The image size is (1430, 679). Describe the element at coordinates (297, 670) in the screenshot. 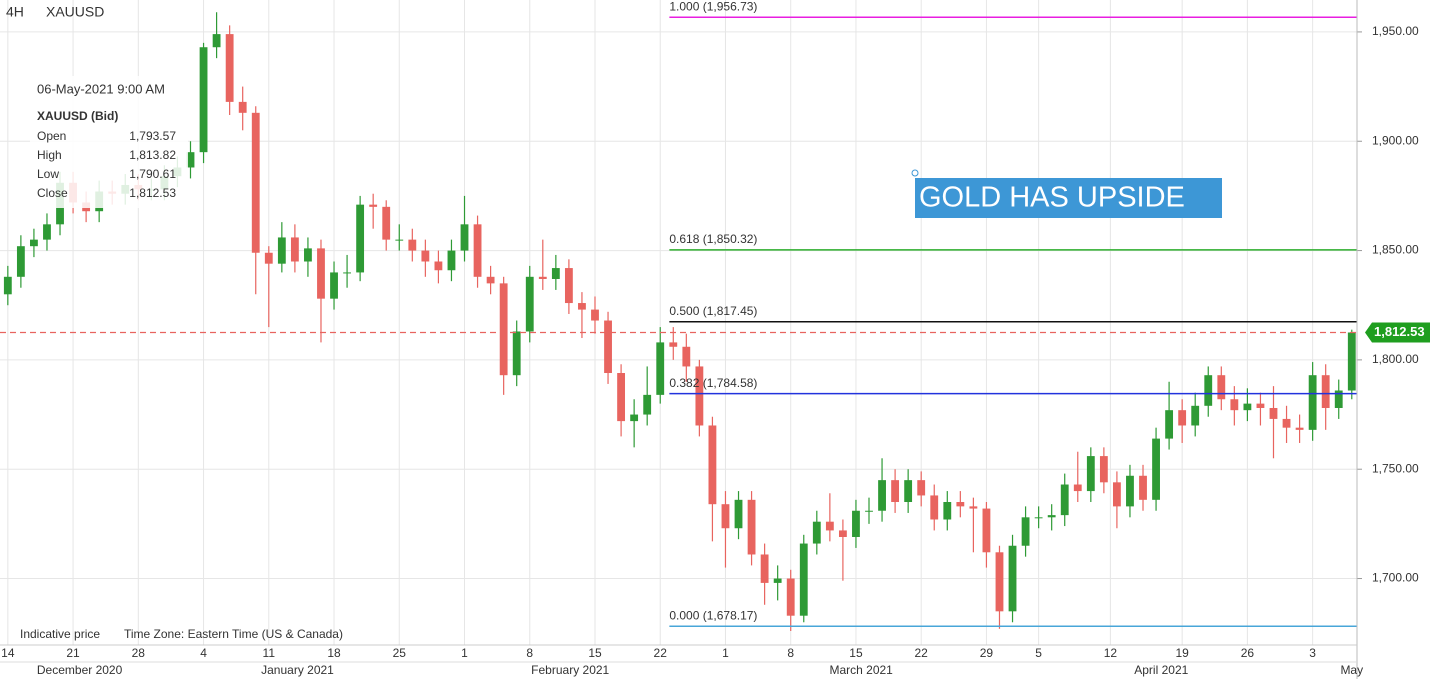

I see `month-label: January 2021` at that location.